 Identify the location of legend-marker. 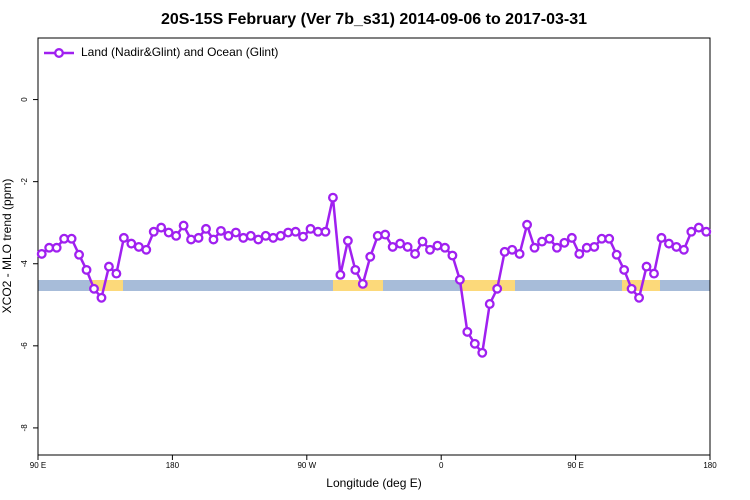
(59, 53).